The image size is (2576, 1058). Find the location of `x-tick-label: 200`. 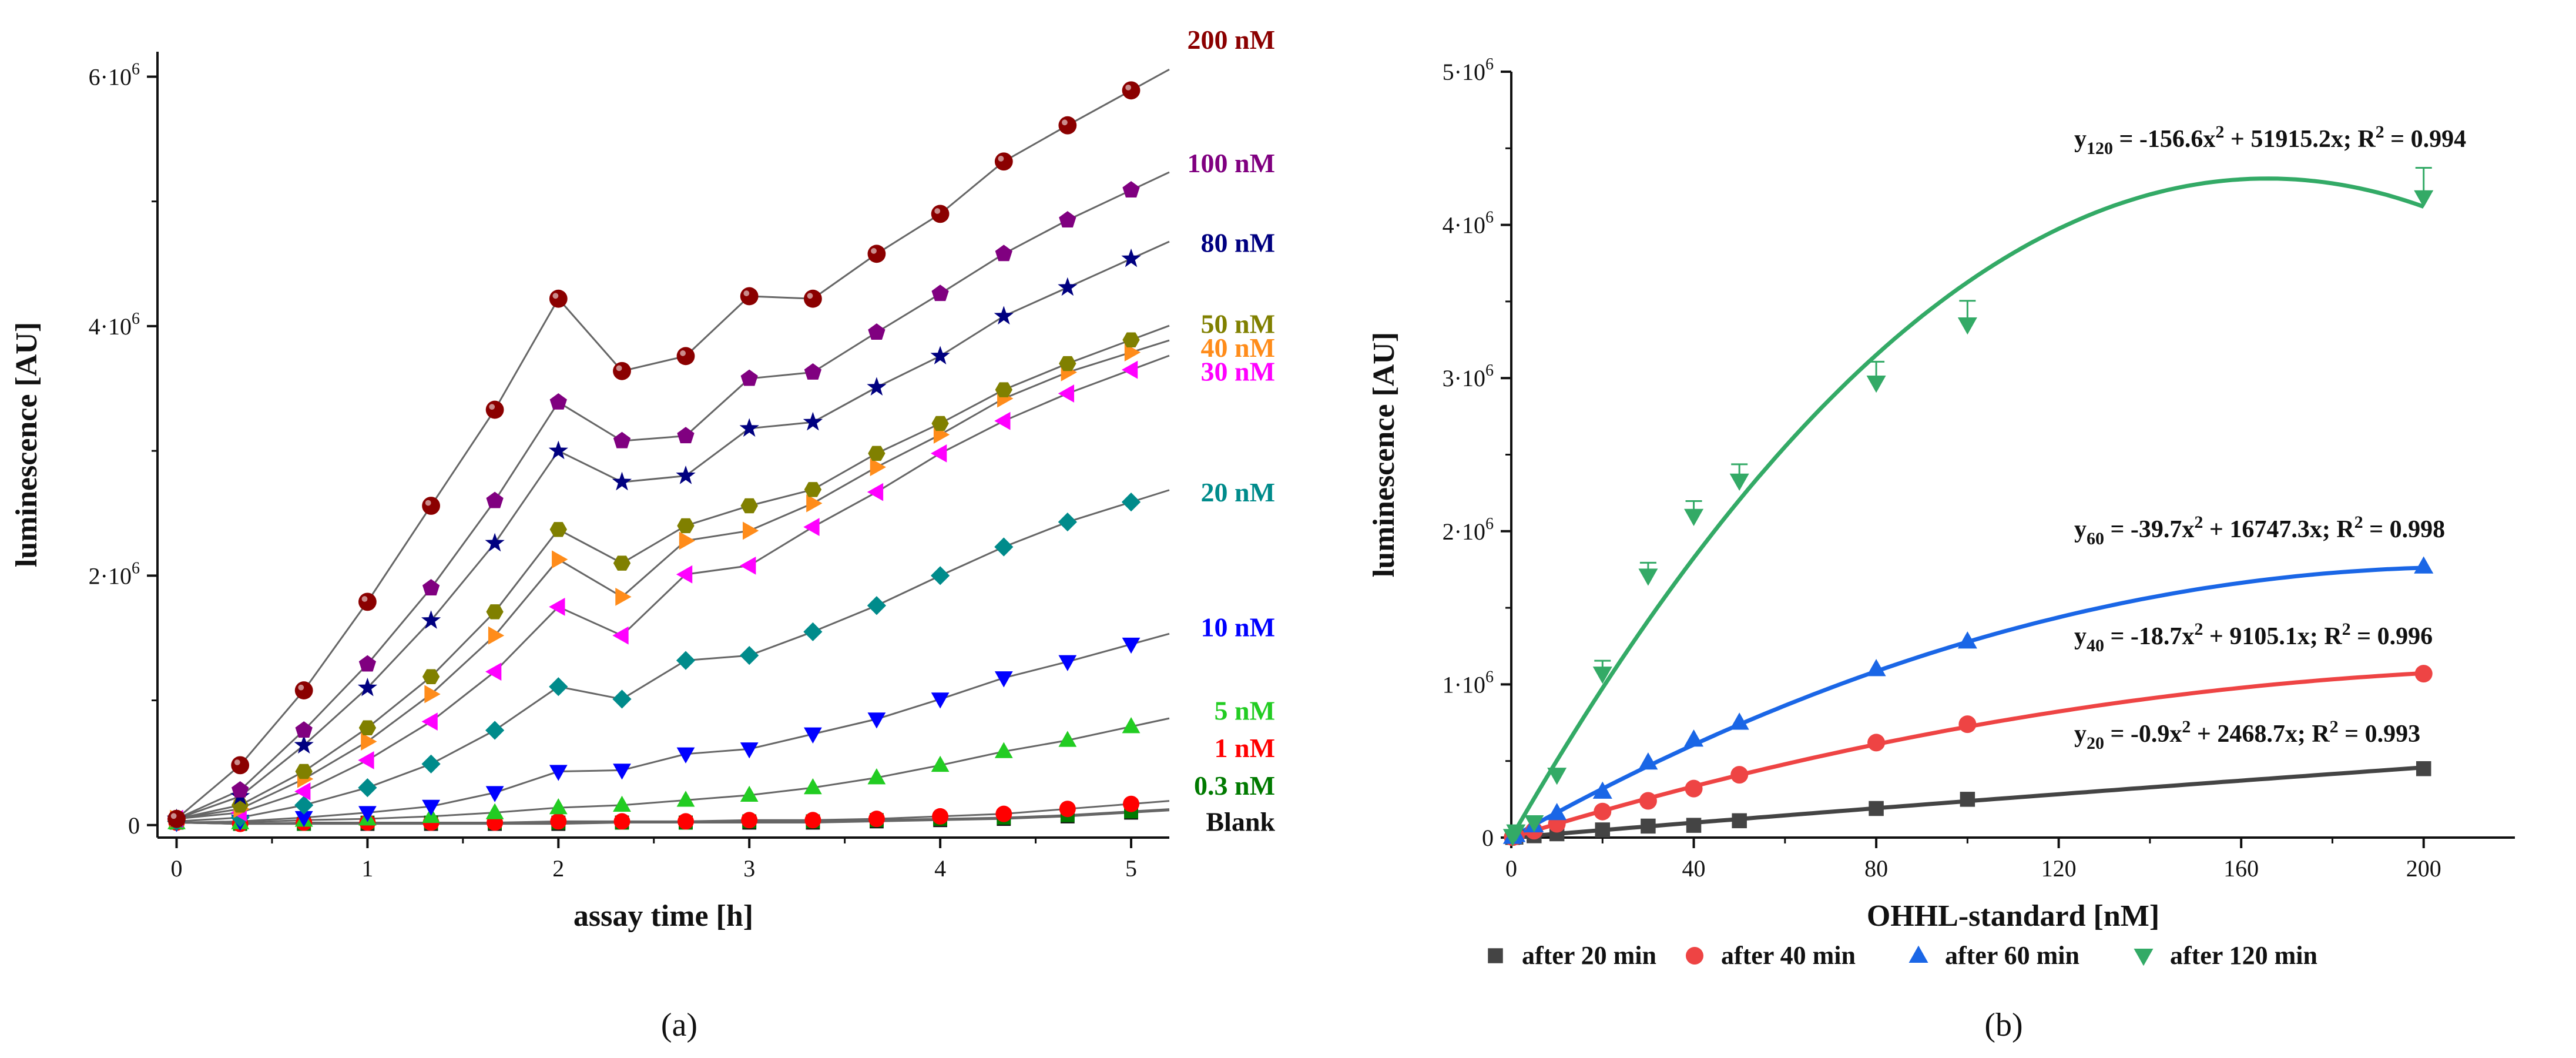

x-tick-label: 200 is located at coordinates (2423, 868).